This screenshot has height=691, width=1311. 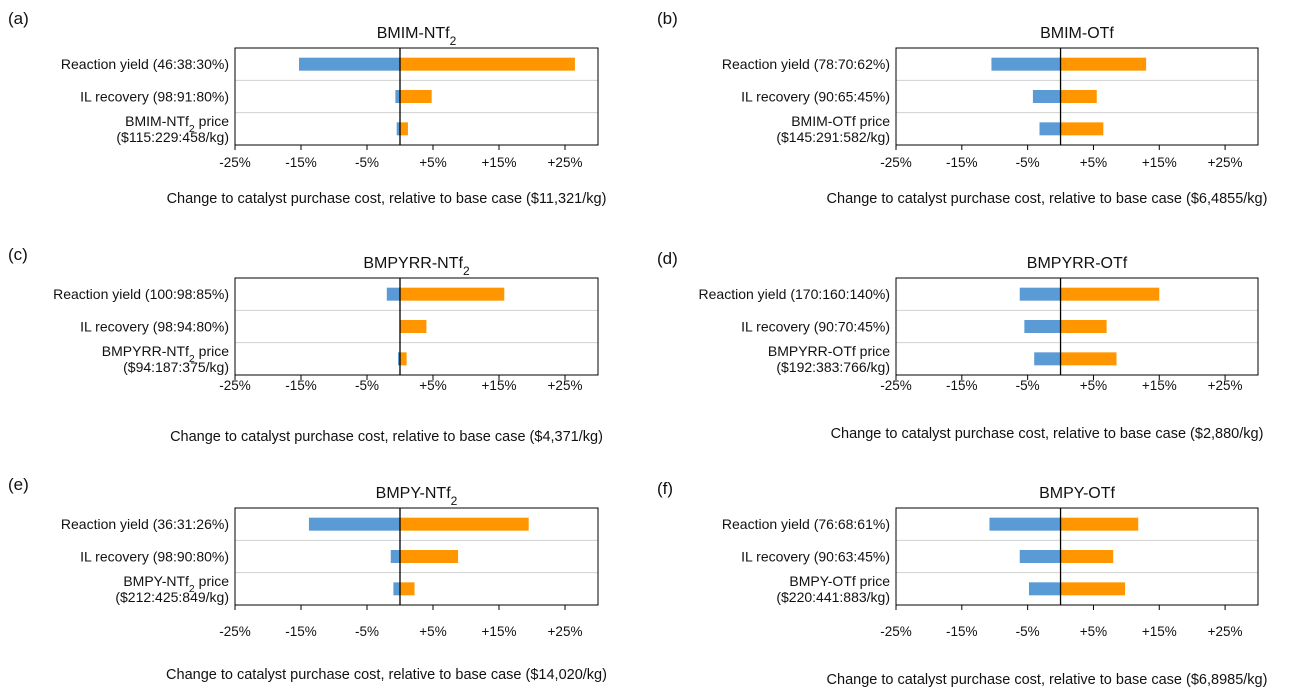 I want to click on label-part: IL recovery (90:63:45%), so click(x=815, y=557).